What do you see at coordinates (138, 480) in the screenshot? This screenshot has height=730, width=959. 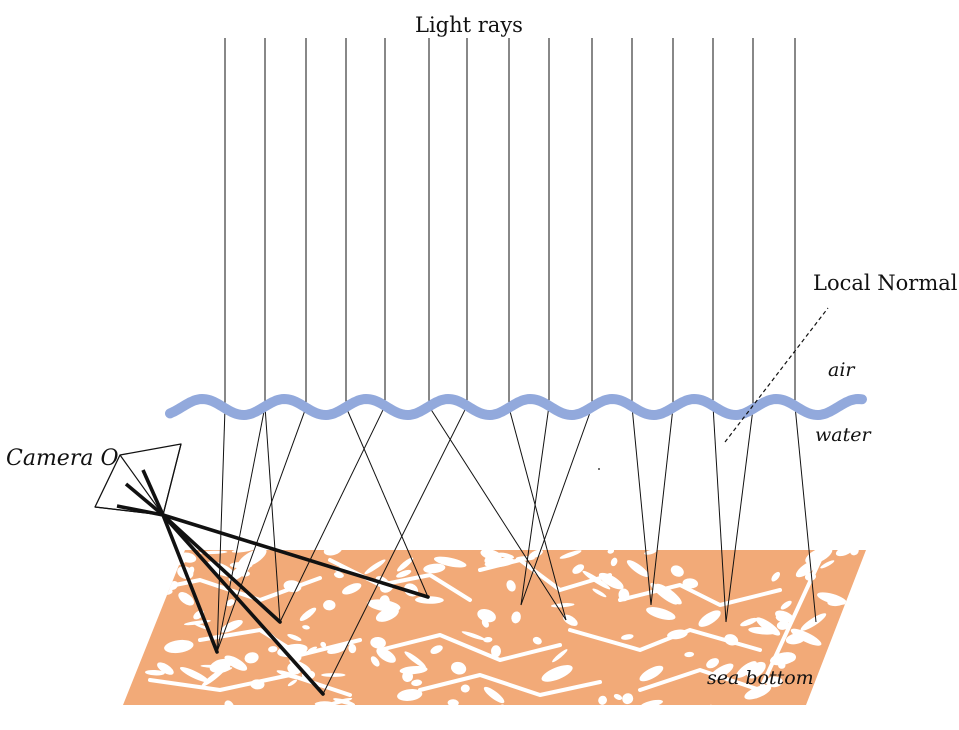 I see `camera-icon` at bounding box center [138, 480].